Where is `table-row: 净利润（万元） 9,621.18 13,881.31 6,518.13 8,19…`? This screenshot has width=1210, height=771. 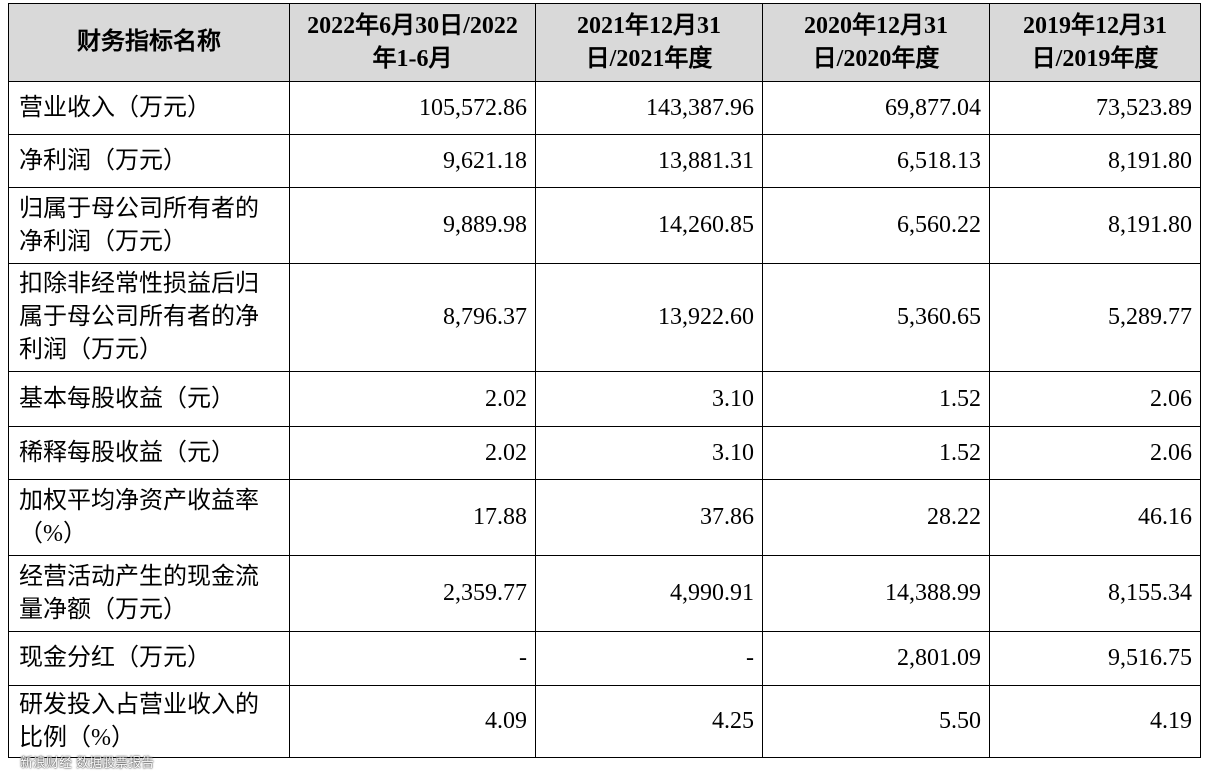 table-row: 净利润（万元） 9,621.18 13,881.31 6,518.13 8,19… is located at coordinates (604, 161).